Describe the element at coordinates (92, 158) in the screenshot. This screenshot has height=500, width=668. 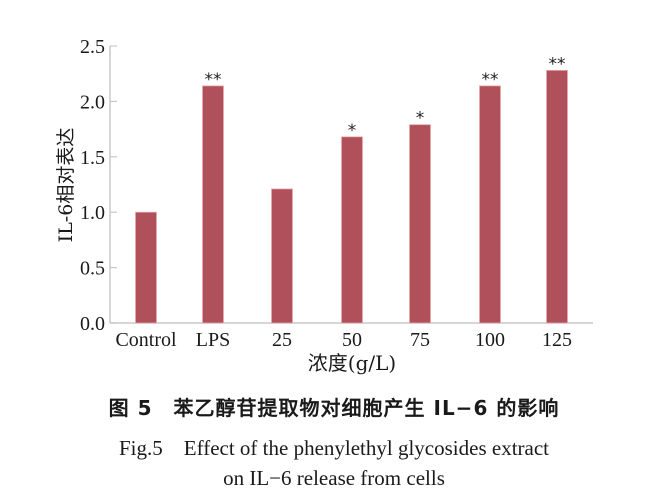
I see `y-tick-label: 1.5` at that location.